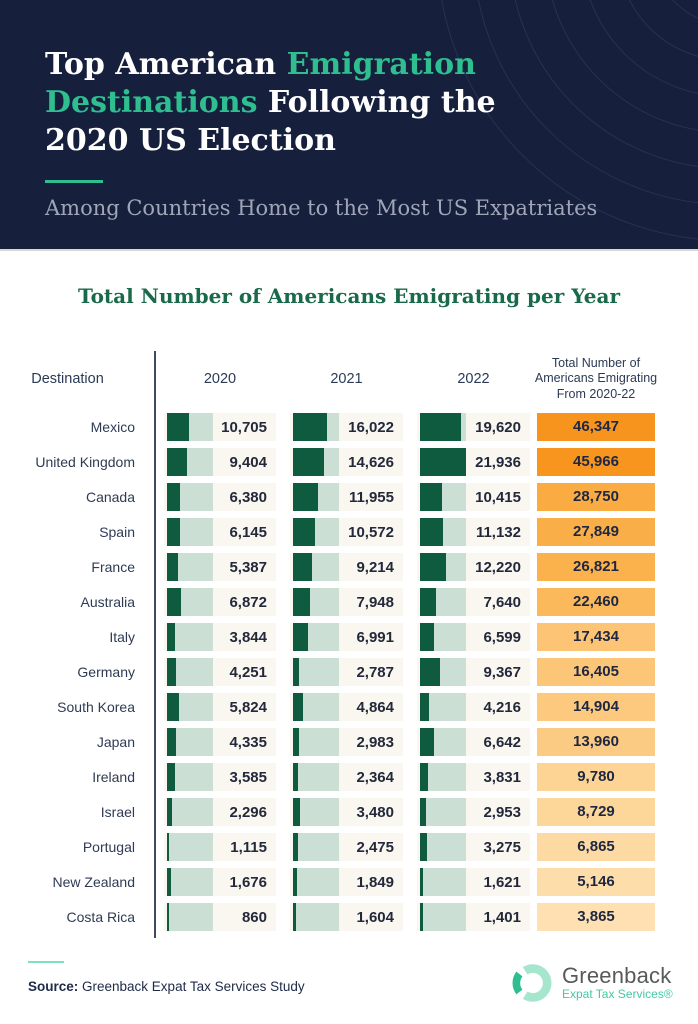 This screenshot has width=698, height=1024. What do you see at coordinates (498, 532) in the screenshot?
I see `year-value: 11,132` at bounding box center [498, 532].